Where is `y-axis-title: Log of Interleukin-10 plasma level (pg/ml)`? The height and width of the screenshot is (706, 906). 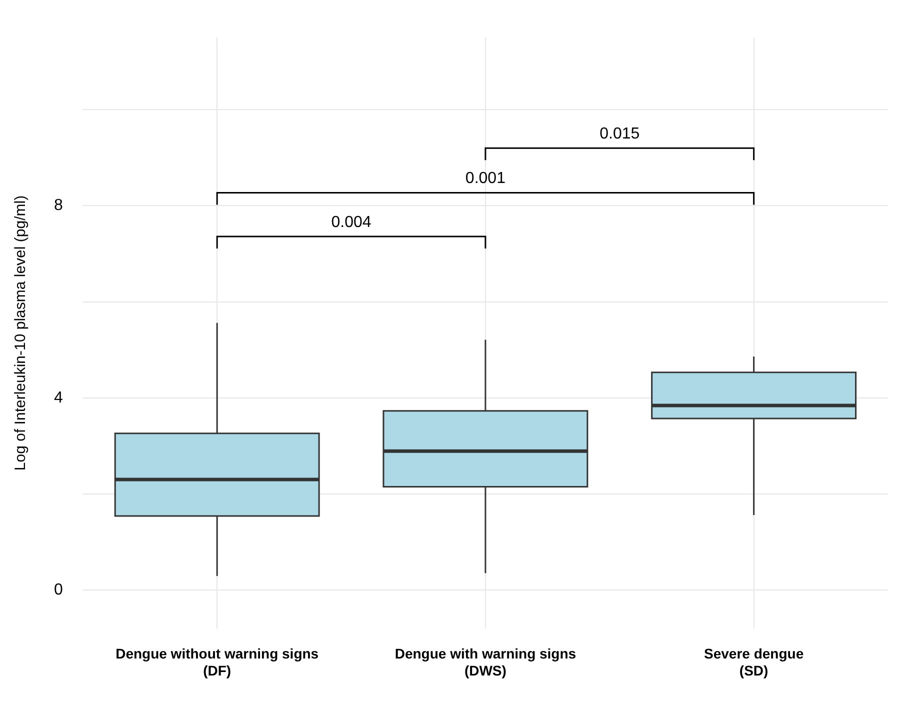 y-axis-title: Log of Interleukin-10 plasma level (pg/ml) is located at coordinates (21, 333).